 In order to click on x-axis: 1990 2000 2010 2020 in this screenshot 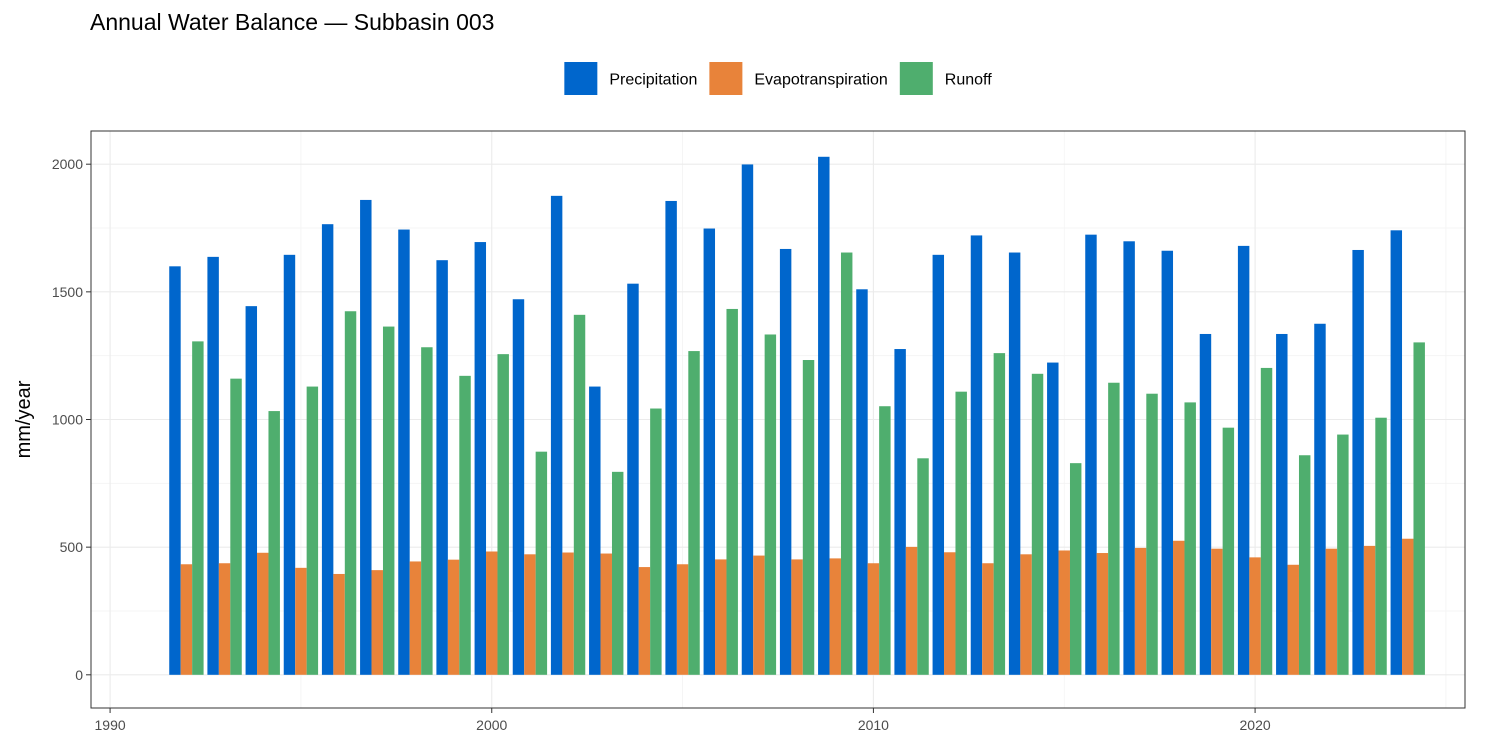, I will do `click(683, 720)`.